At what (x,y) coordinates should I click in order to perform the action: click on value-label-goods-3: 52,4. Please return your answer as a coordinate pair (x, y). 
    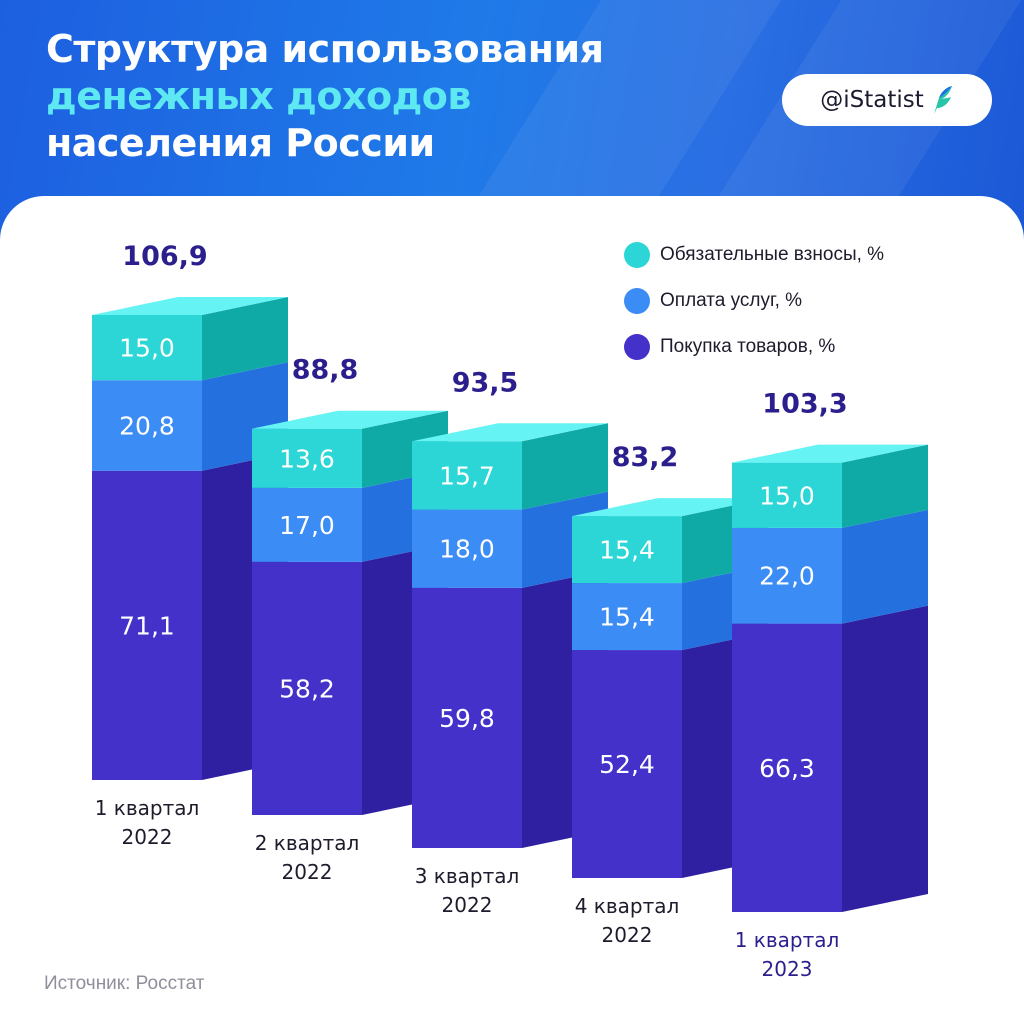
    Looking at the image, I should click on (627, 764).